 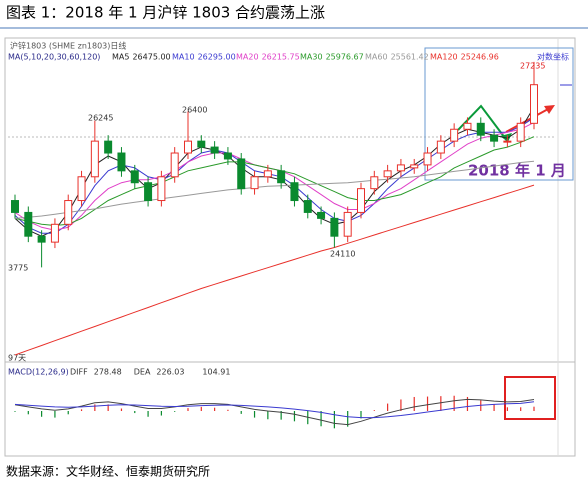 What do you see at coordinates (444, 57) in the screenshot?
I see `legend-name: MA120` at bounding box center [444, 57].